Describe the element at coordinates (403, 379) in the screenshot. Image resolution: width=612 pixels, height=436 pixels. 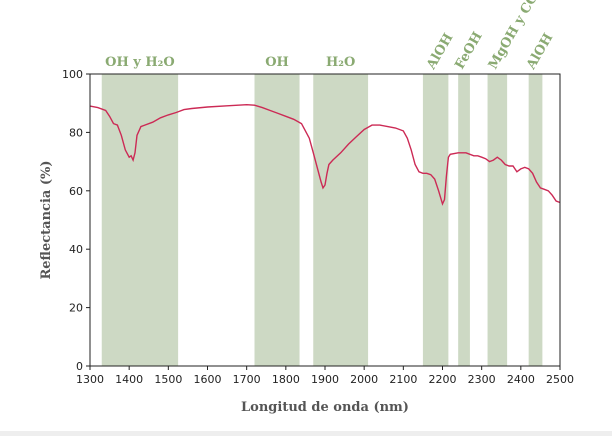
I see `x-tick-label: 2100` at that location.